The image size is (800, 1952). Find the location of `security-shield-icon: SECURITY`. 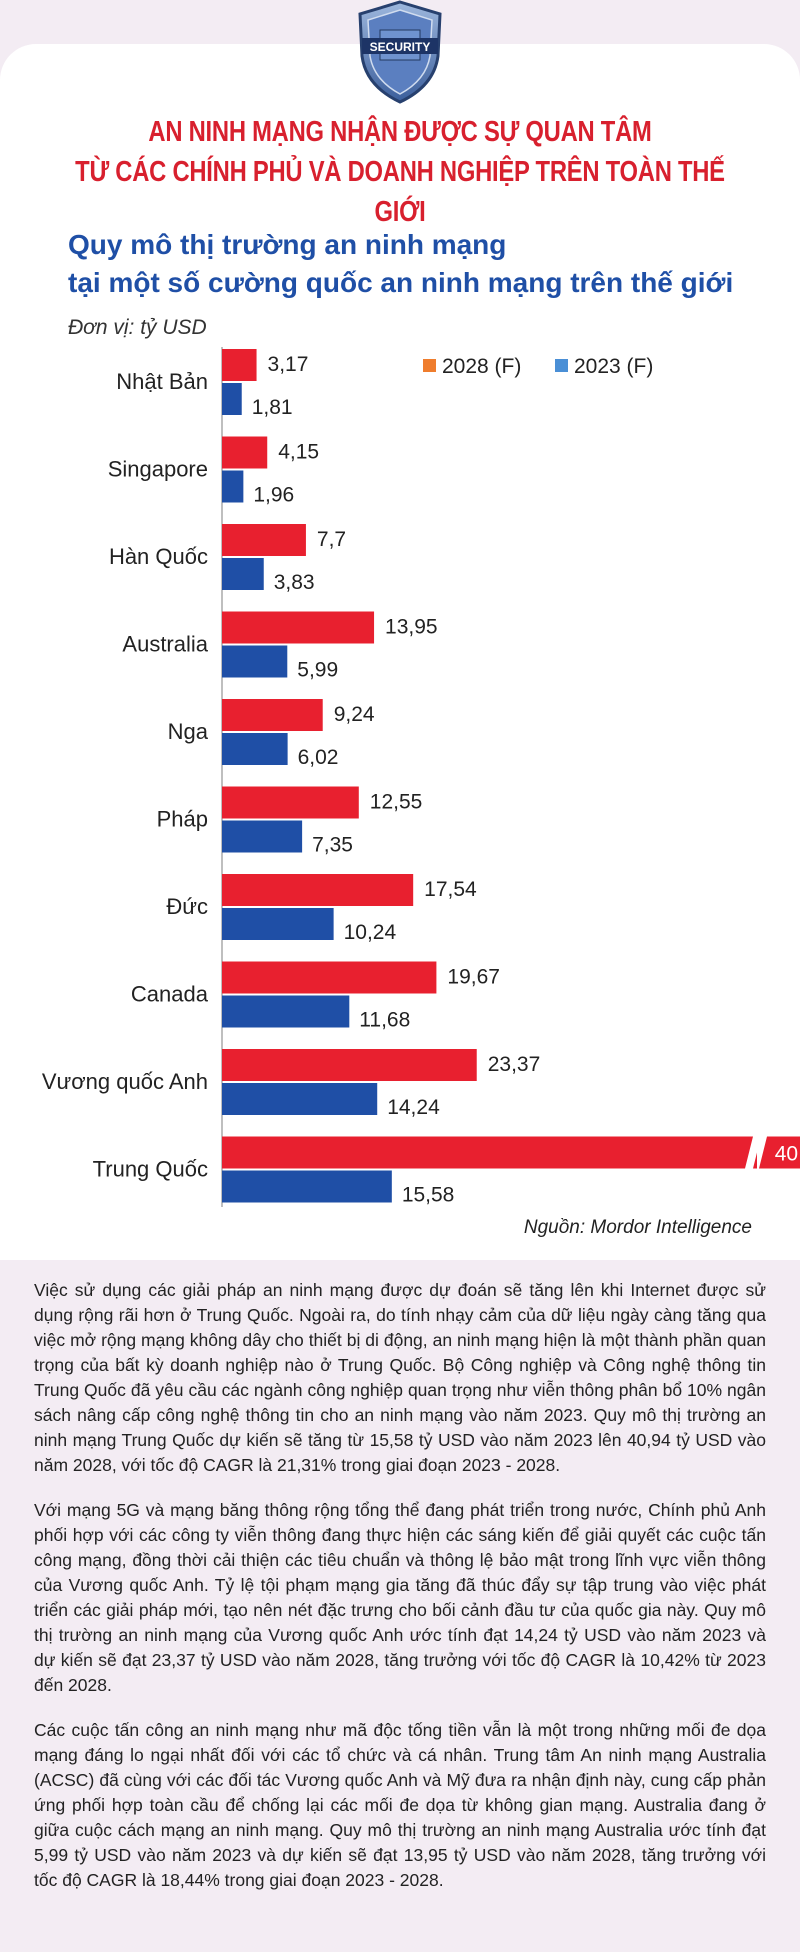

security-shield-icon: SECURITY is located at coordinates (400, 52).